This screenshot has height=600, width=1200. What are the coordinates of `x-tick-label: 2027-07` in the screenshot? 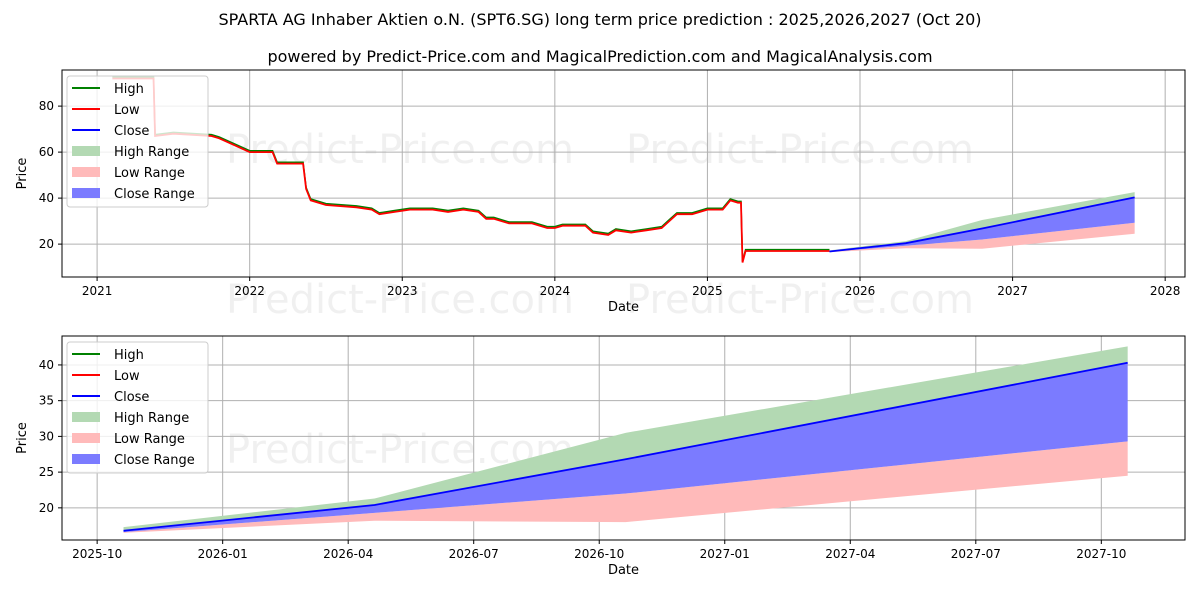 It's located at (976, 554).